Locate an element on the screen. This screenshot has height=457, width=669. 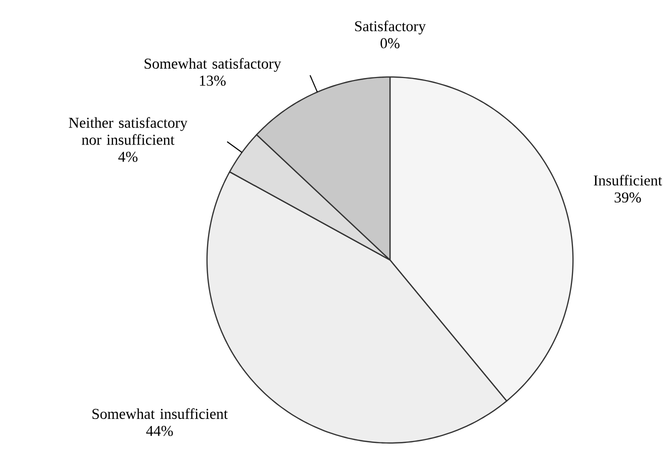
slice-label: Somewhat insufficient is located at coordinates (160, 413).